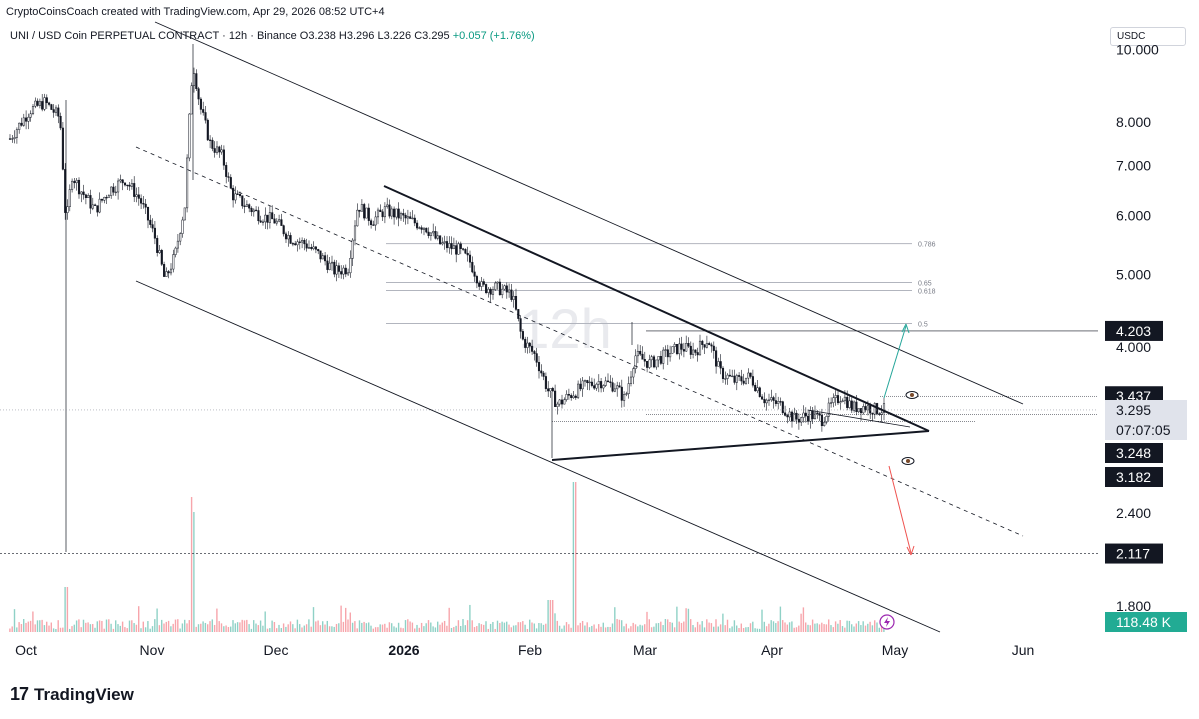 The width and height of the screenshot is (1199, 719). What do you see at coordinates (380, 36) in the screenshot?
I see `low-label: L` at bounding box center [380, 36].